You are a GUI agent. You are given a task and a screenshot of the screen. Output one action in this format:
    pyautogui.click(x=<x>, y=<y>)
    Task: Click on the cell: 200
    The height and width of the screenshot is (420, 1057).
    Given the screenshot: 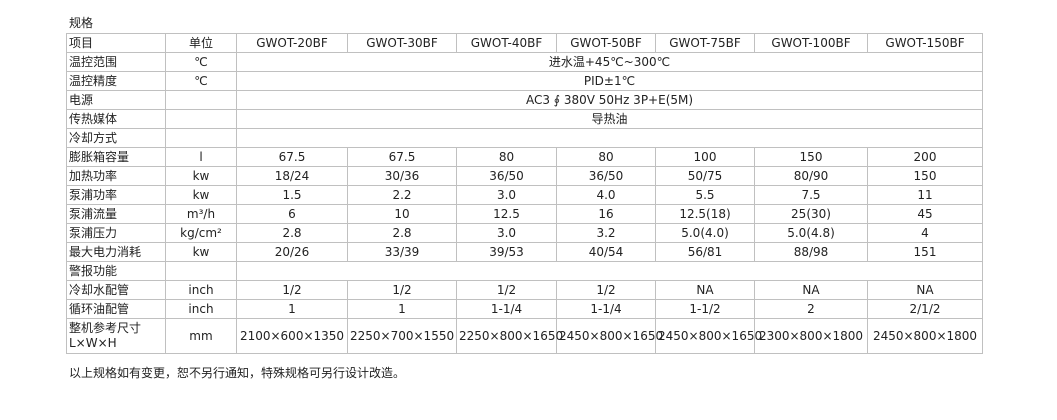 What is the action you would take?
    pyautogui.click(x=925, y=157)
    